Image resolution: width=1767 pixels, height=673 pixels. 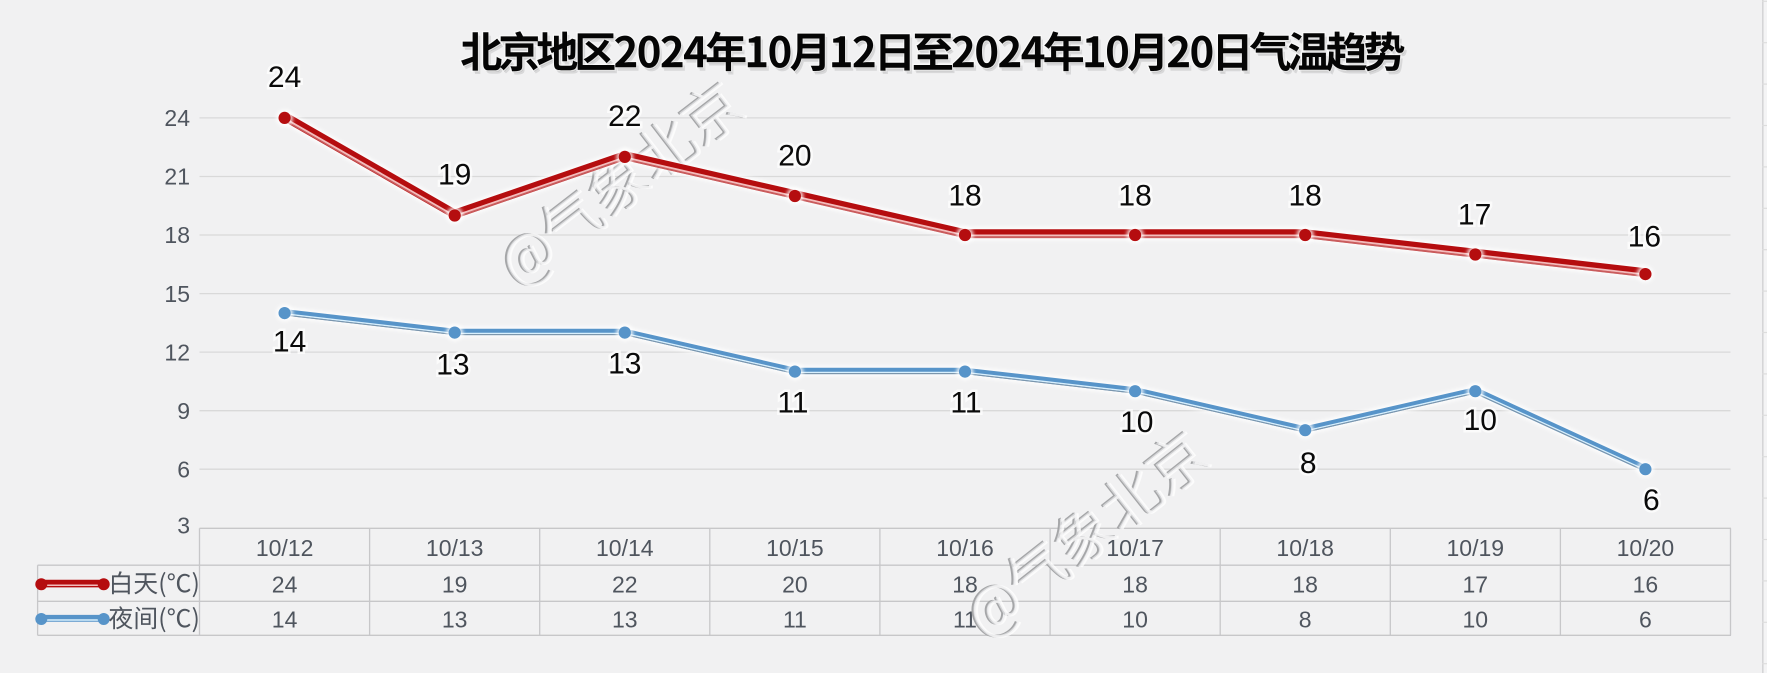 What do you see at coordinates (1135, 548) in the screenshot?
I see `svg-text: 10/17` at bounding box center [1135, 548].